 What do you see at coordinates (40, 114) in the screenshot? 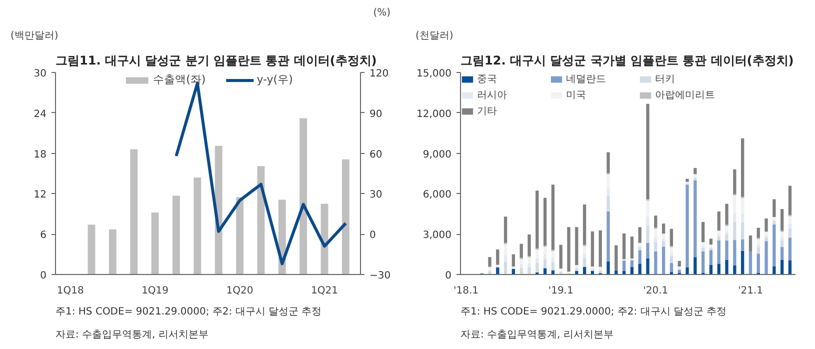
I see `y-tick-label: 24` at bounding box center [40, 114].